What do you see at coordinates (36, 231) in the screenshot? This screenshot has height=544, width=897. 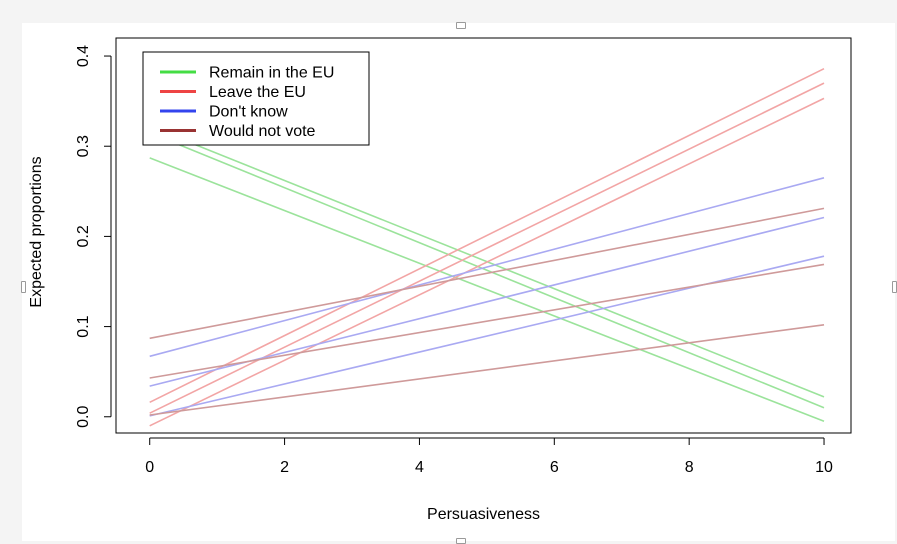 I see `y-axis-title: Expected proportions` at bounding box center [36, 231].